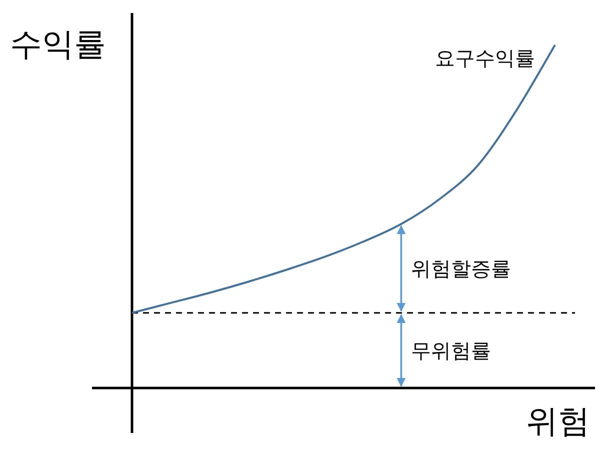 The width and height of the screenshot is (611, 452). Describe the element at coordinates (485, 58) in the screenshot. I see `series-label: 요구수익률` at that location.